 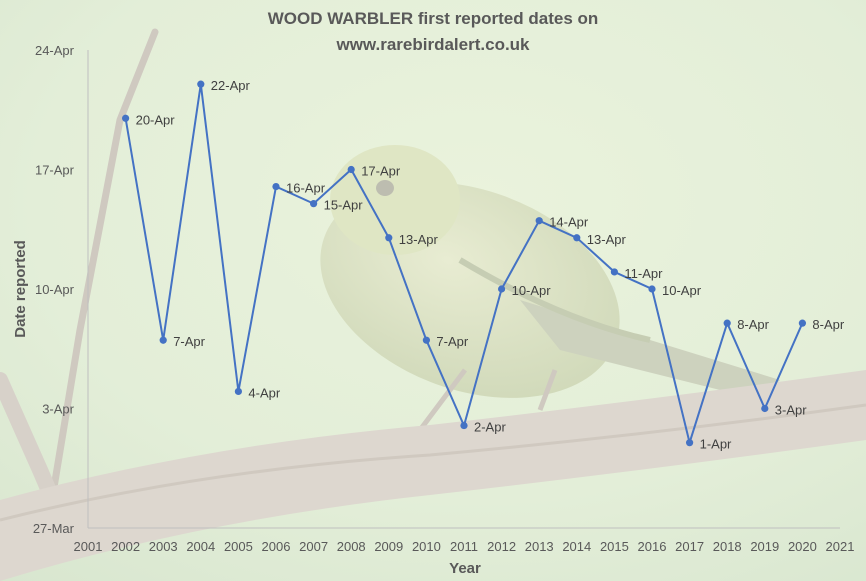 I want to click on x-tick-label: 2009, so click(x=388, y=546).